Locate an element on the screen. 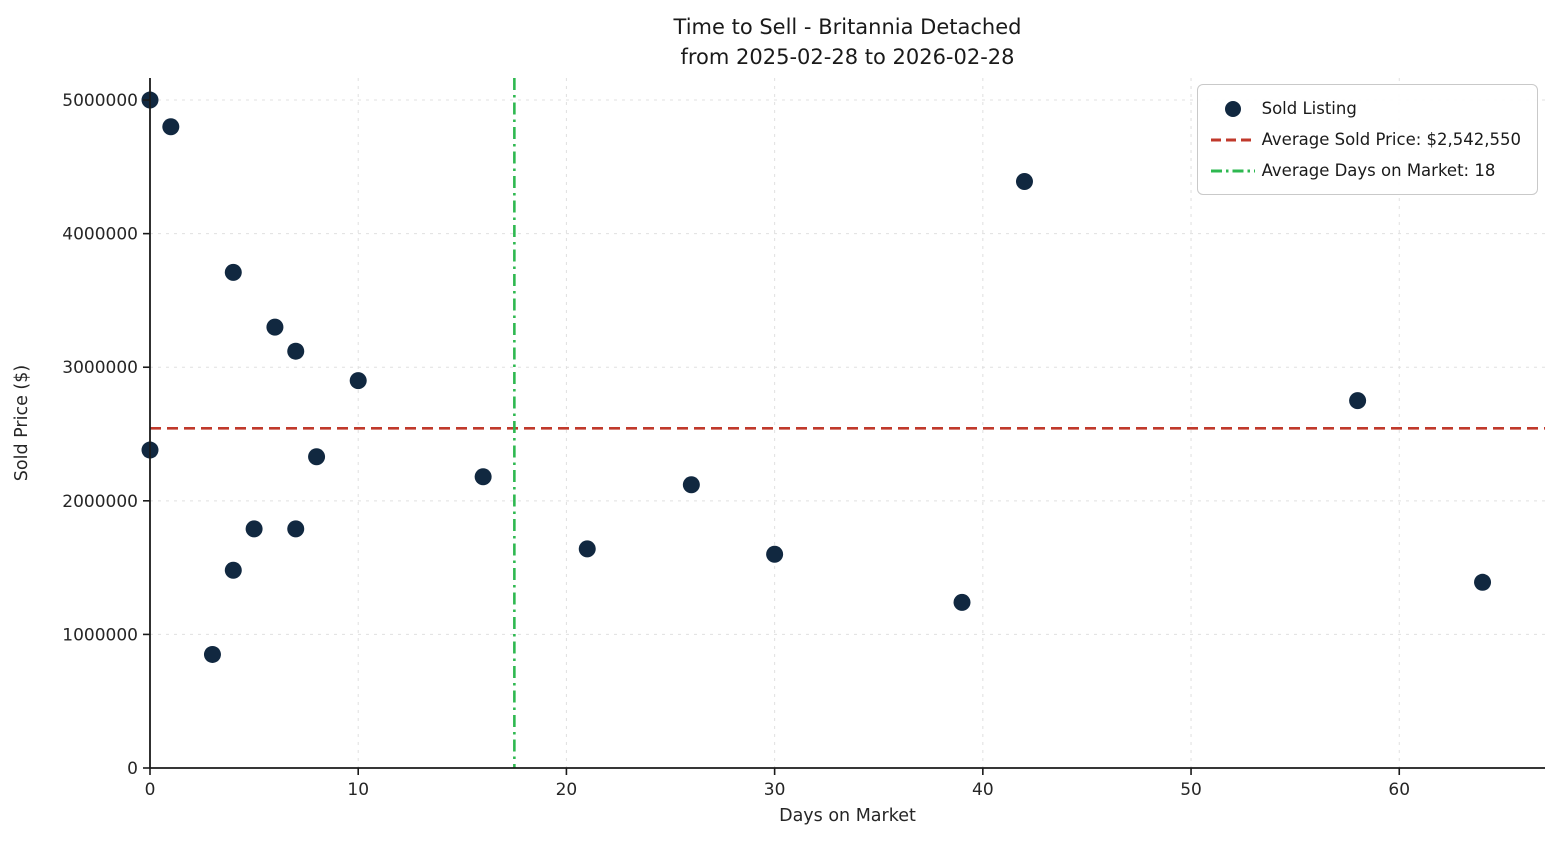 The image size is (1560, 845). y-tick-label: 3000000 is located at coordinates (100, 368).